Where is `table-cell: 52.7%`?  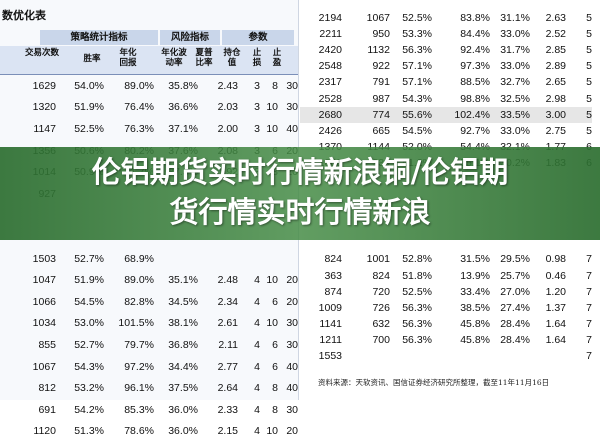 table-cell: 52.7% is located at coordinates (80, 345).